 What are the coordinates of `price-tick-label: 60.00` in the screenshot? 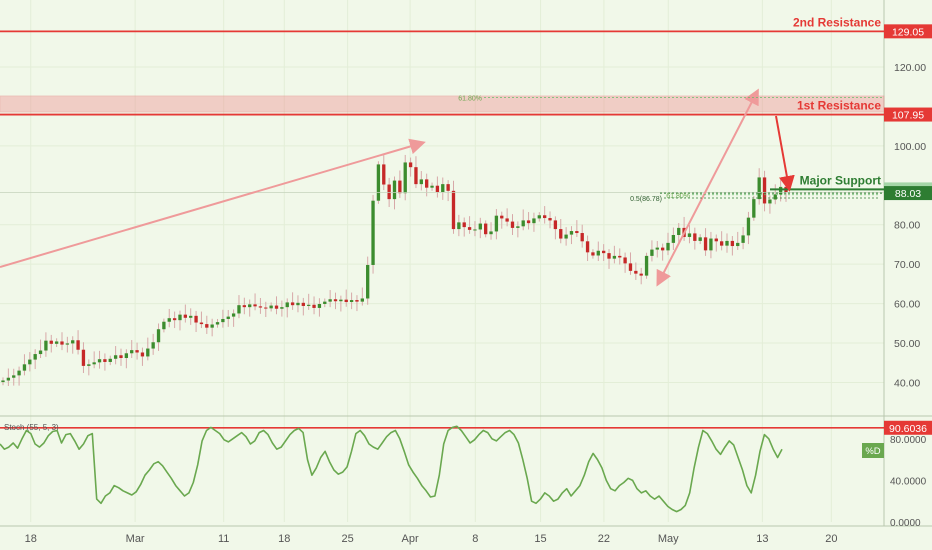 It's located at (907, 305).